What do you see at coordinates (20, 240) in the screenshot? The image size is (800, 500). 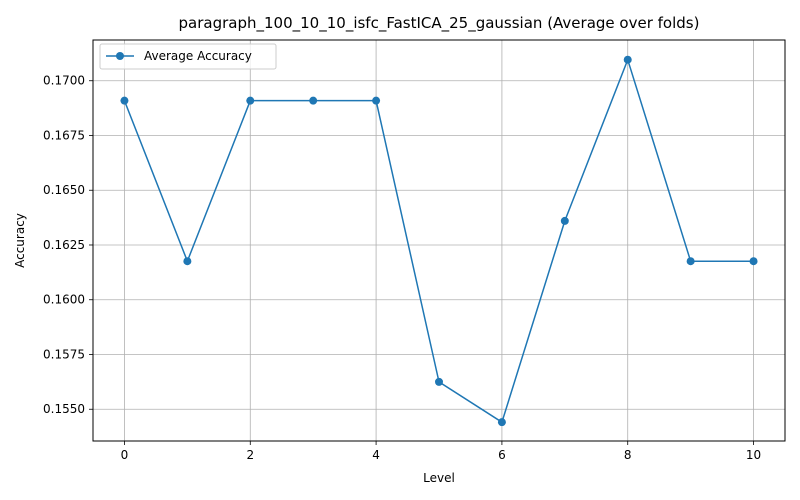 I see `y-axis-label: Accuracy` at bounding box center [20, 240].